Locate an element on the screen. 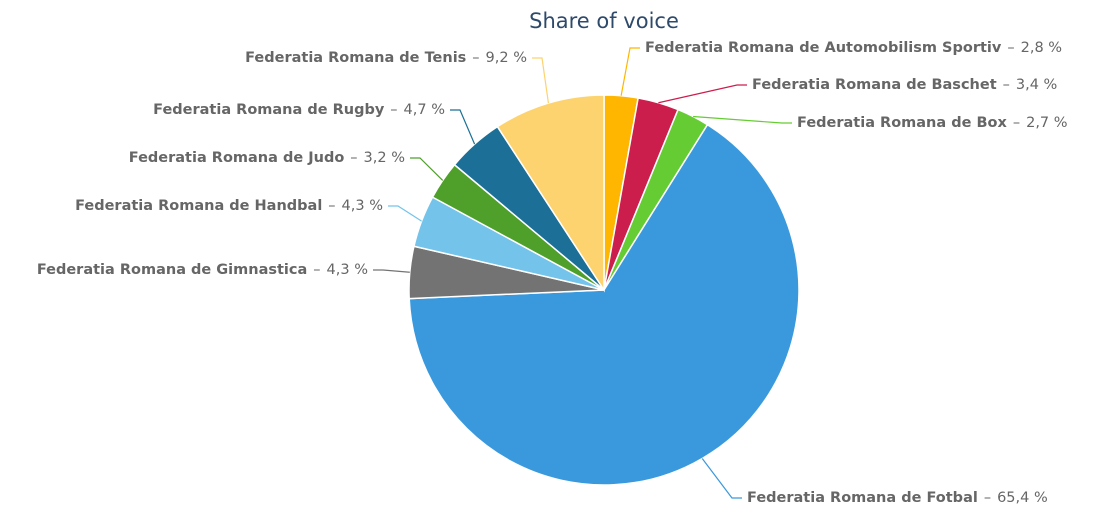  label-name: Federatia Romana de Judo is located at coordinates (237, 158).